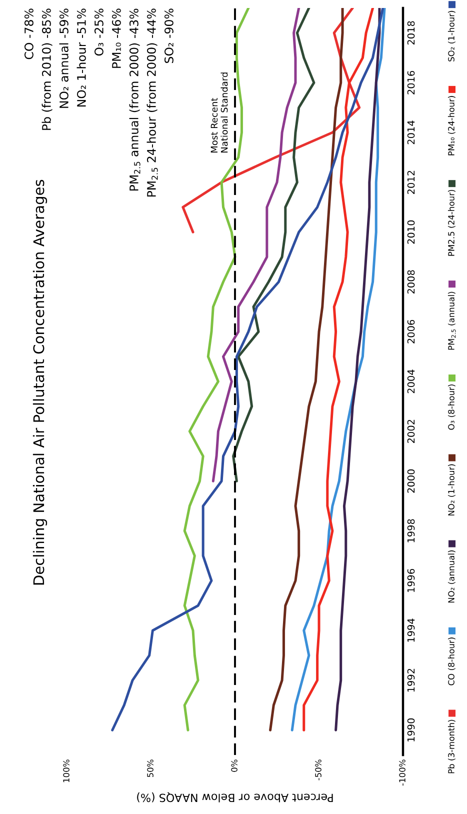 This screenshot has width=467, height=814. Describe the element at coordinates (63, 58) in the screenshot. I see `annotation: NO₂ annual -59%` at that location.